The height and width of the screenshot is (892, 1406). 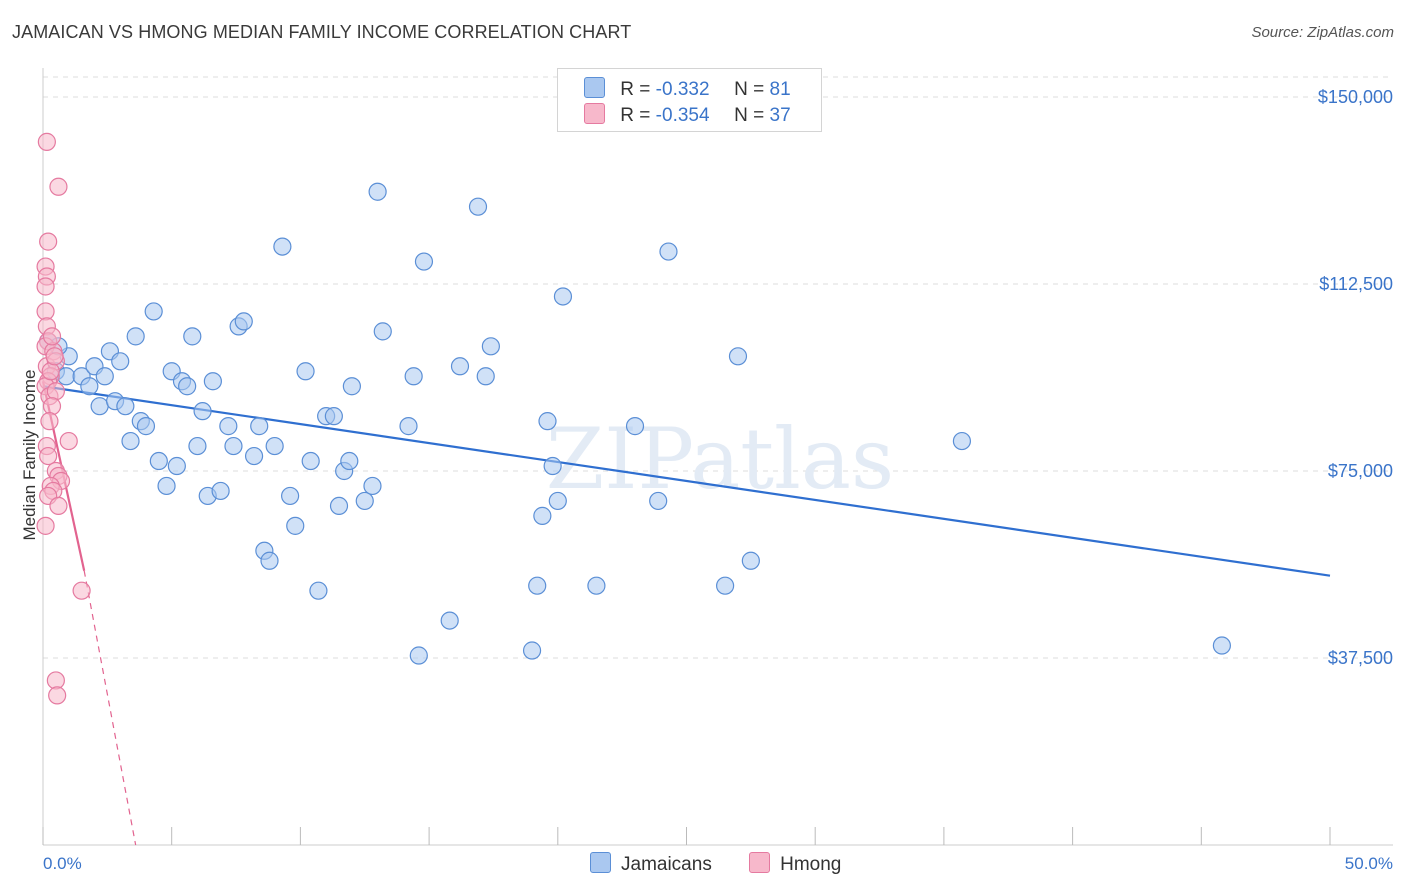 What do you see at coordinates (1369, 863) in the screenshot?
I see `x-tick-max: 50.0%` at bounding box center [1369, 863].